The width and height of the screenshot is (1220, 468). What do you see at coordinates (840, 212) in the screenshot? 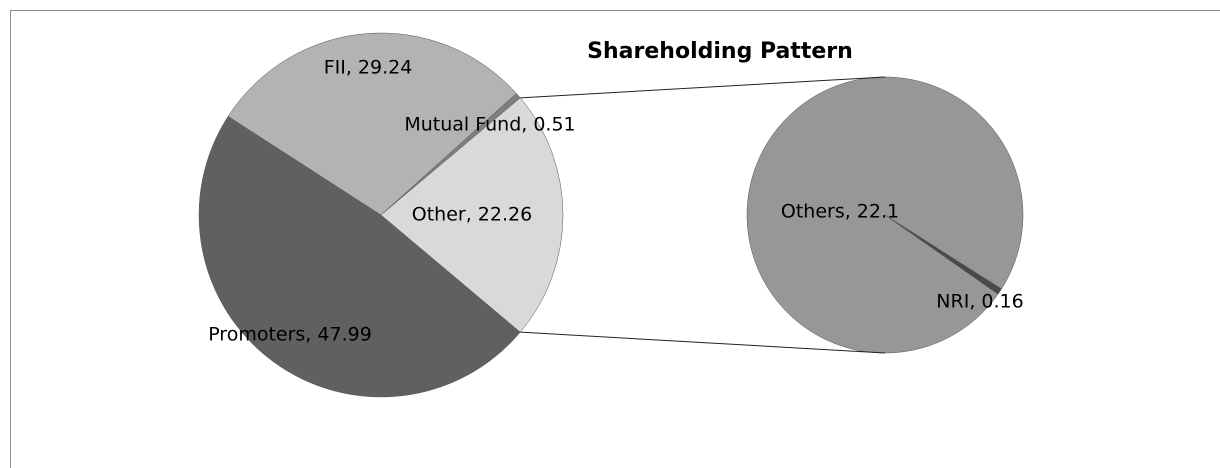
I see `data-label: Others, 22.1` at bounding box center [840, 212].